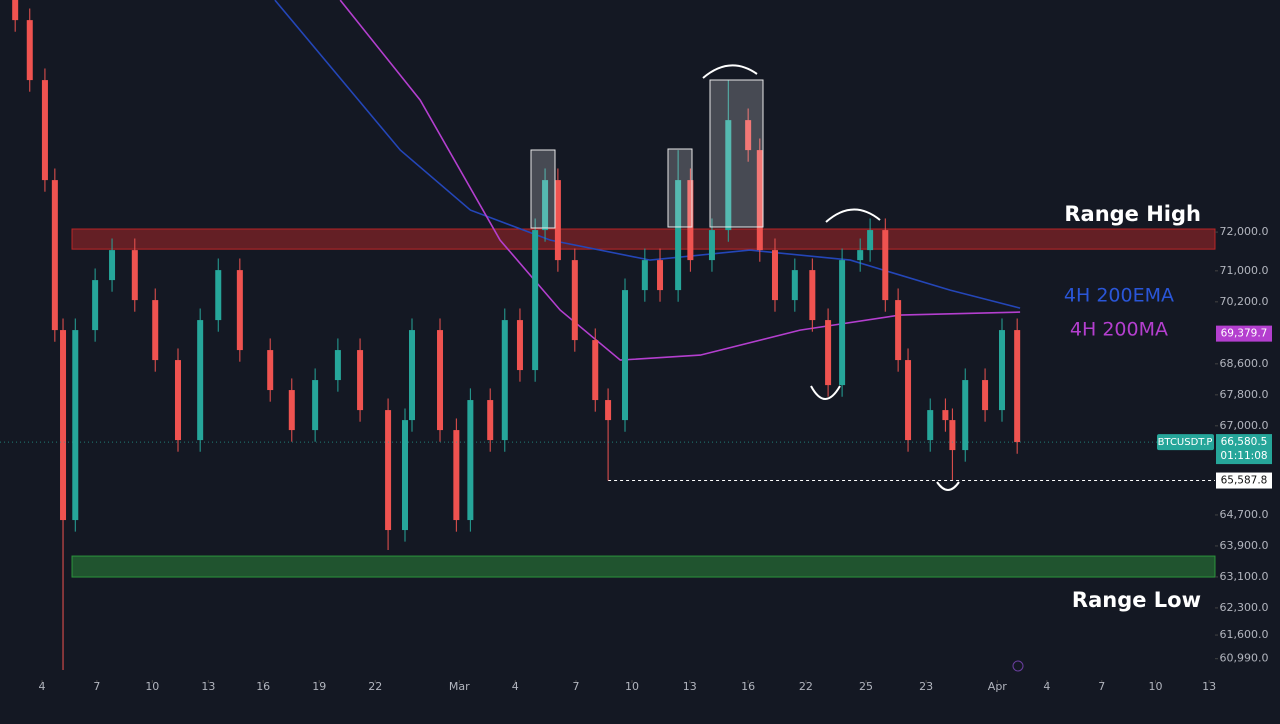 The image size is (1280, 724). What do you see at coordinates (1132, 214) in the screenshot?
I see `zone-label: Range High` at bounding box center [1132, 214].